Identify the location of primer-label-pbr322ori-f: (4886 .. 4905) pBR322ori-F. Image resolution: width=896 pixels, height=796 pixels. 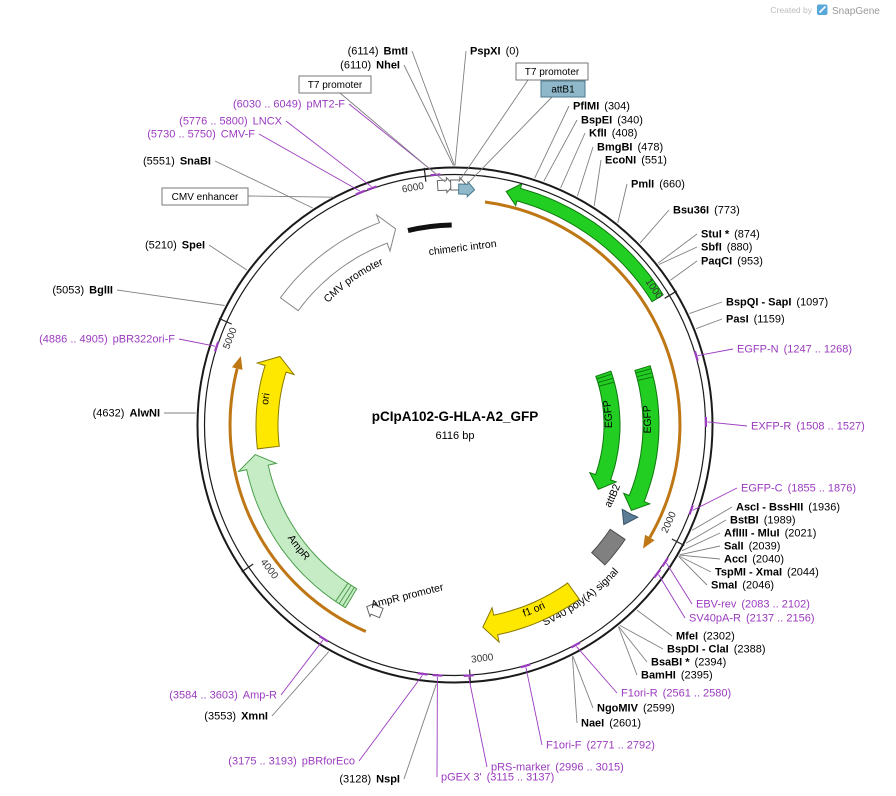
(107, 340).